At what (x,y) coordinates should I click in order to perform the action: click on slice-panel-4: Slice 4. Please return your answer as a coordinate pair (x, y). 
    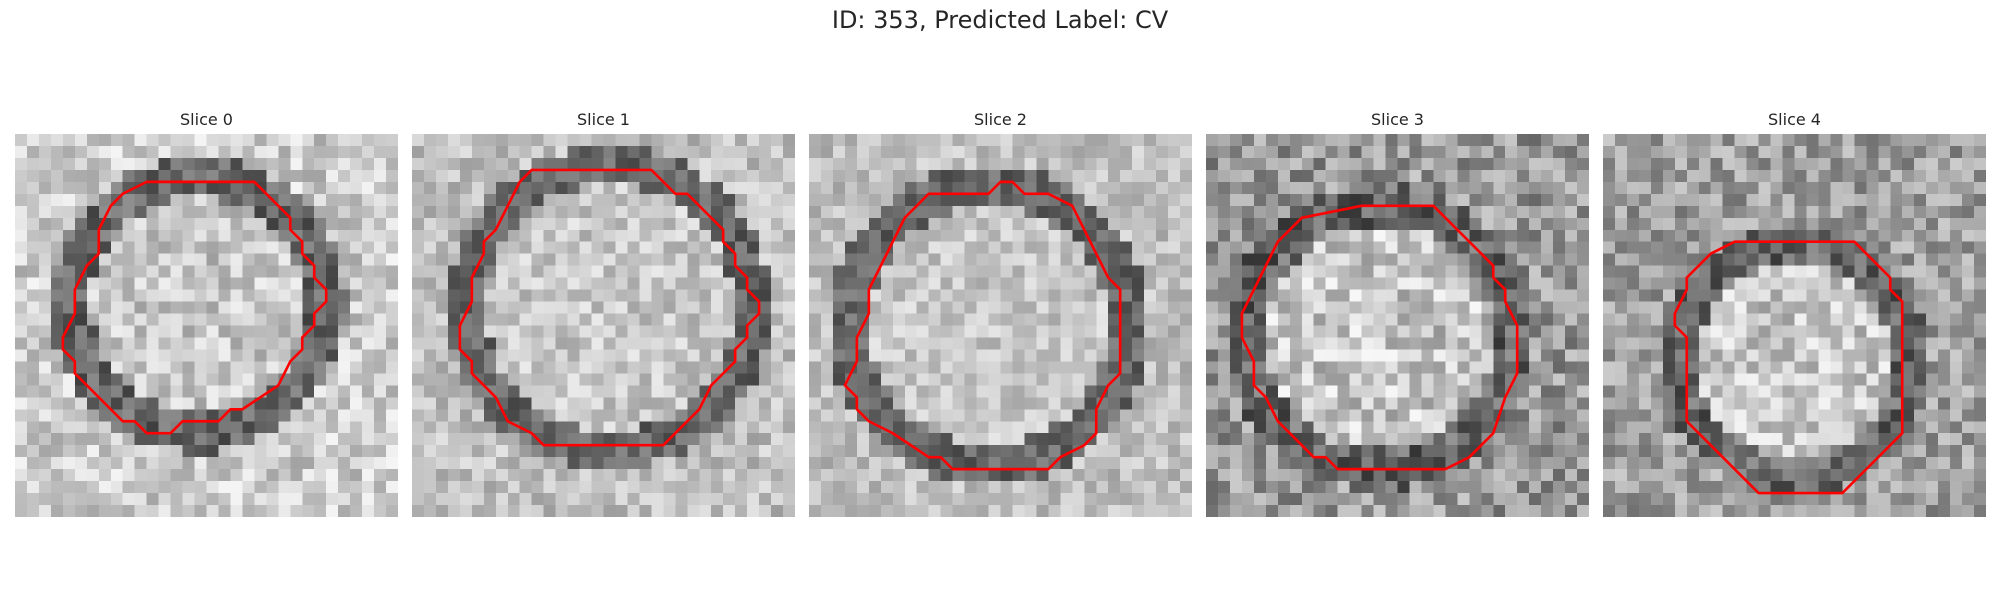
    Looking at the image, I should click on (1794, 312).